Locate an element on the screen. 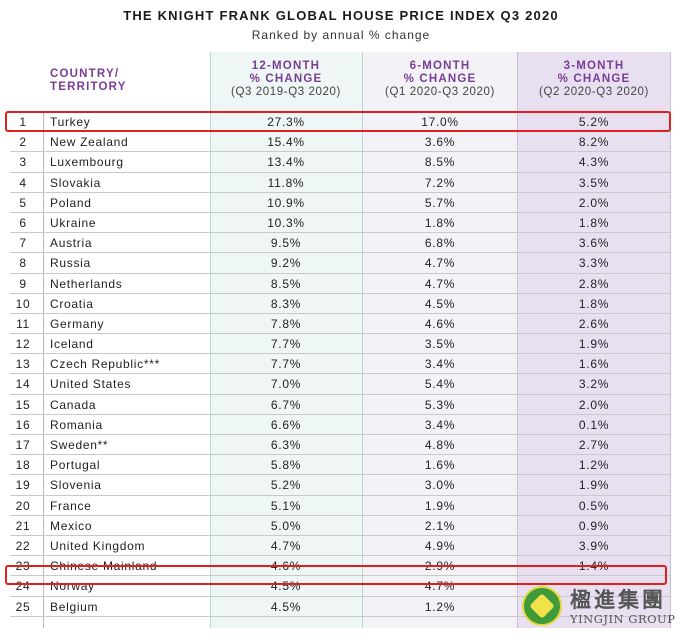  change-12-month-cell: 5.8% is located at coordinates (286, 465).